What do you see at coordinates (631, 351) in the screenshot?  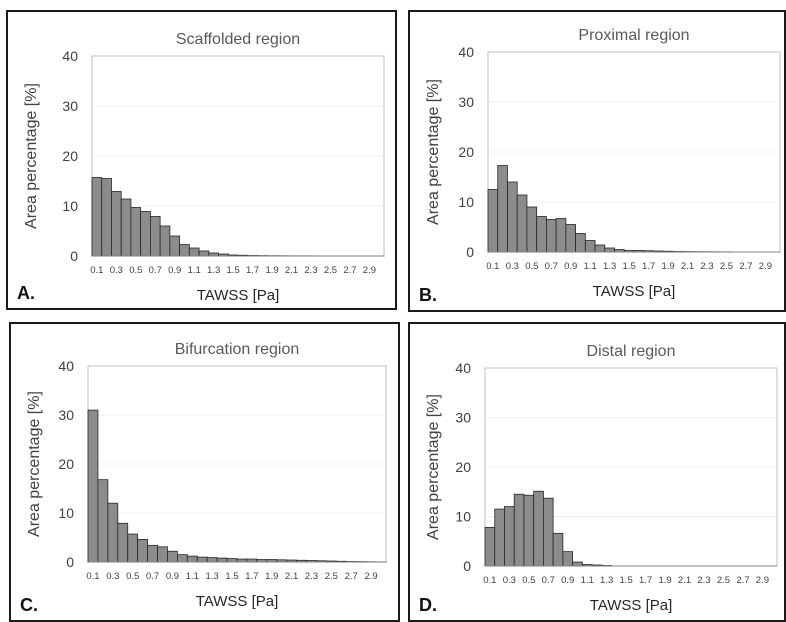 I see `chart-title: Distal region` at bounding box center [631, 351].